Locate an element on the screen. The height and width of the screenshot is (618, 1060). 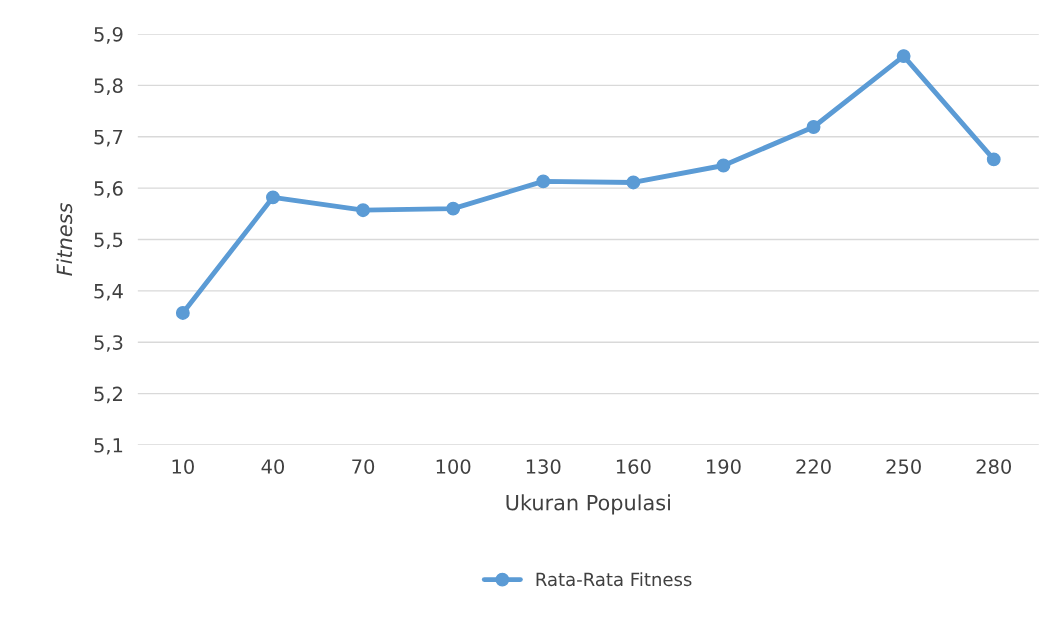
y-axis-title: Fitness is located at coordinates (64, 239).